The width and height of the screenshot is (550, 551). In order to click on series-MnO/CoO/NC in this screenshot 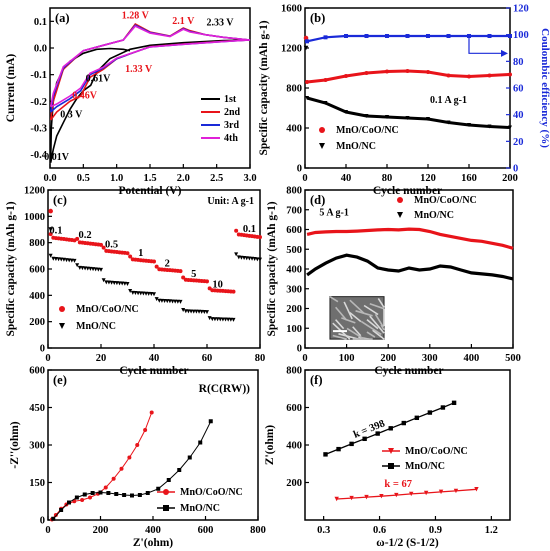, I will do `click(410, 238)`.